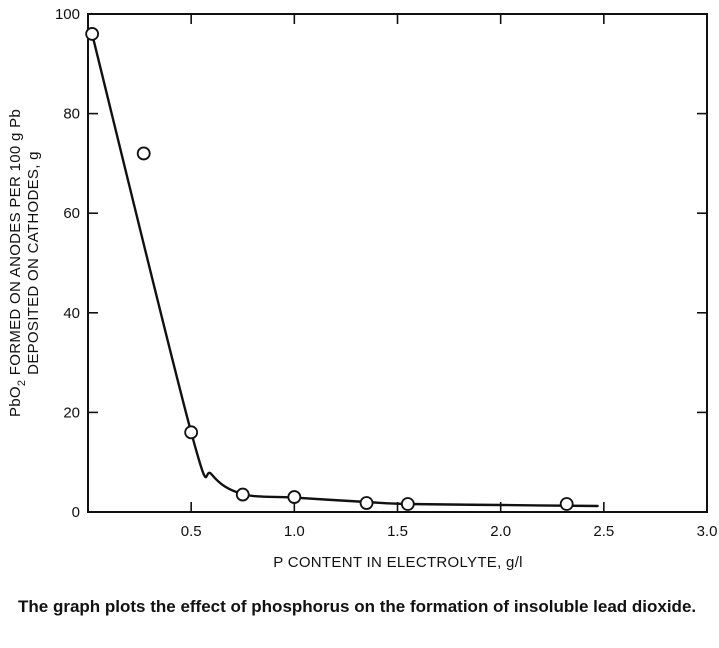 Image resolution: width=719 pixels, height=648 pixels. Describe the element at coordinates (76, 512) in the screenshot. I see `y-tick-label: 0` at that location.